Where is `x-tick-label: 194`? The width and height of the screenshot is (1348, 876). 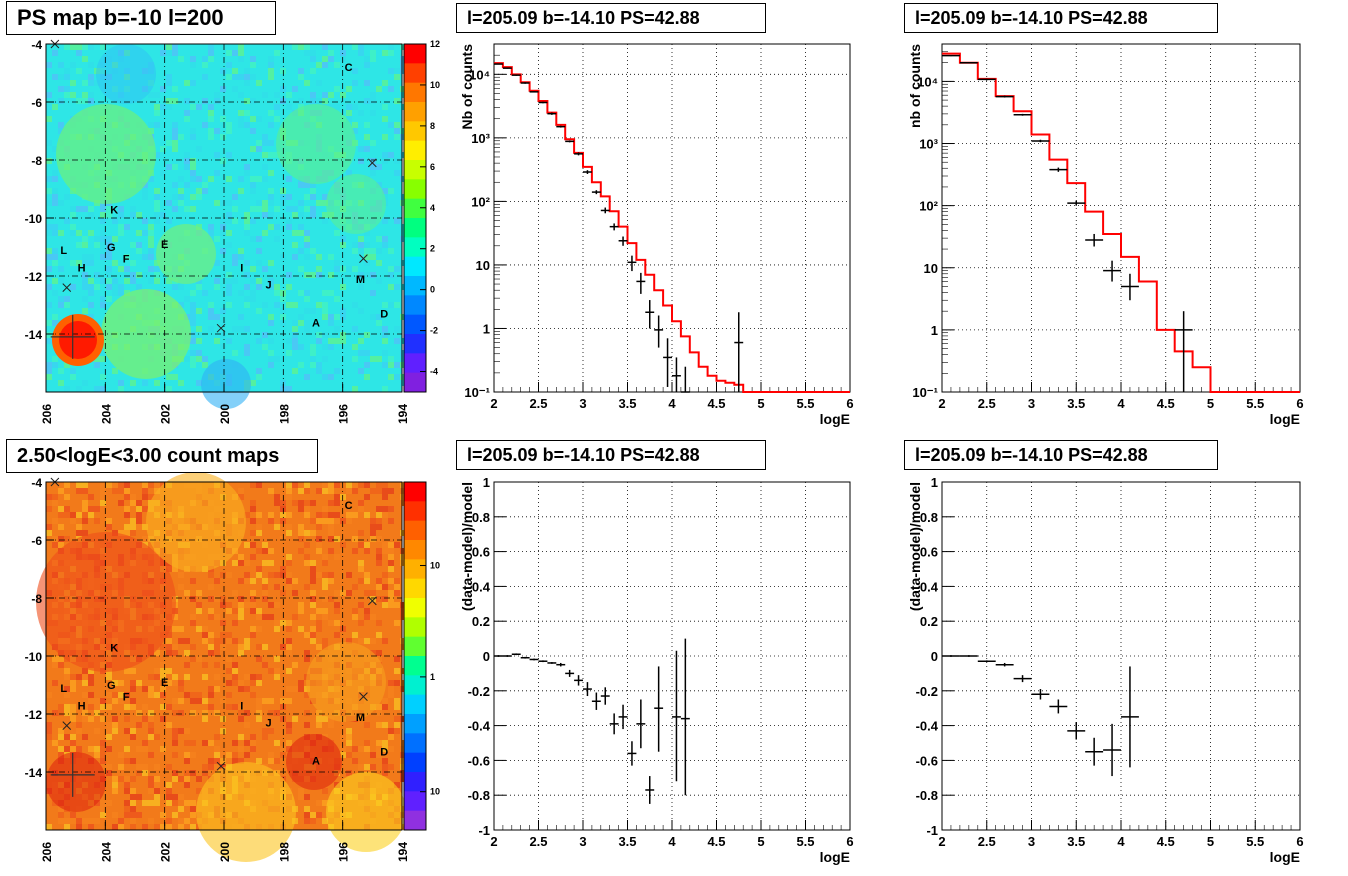 x-tick-label: 194 is located at coordinates (403, 852).